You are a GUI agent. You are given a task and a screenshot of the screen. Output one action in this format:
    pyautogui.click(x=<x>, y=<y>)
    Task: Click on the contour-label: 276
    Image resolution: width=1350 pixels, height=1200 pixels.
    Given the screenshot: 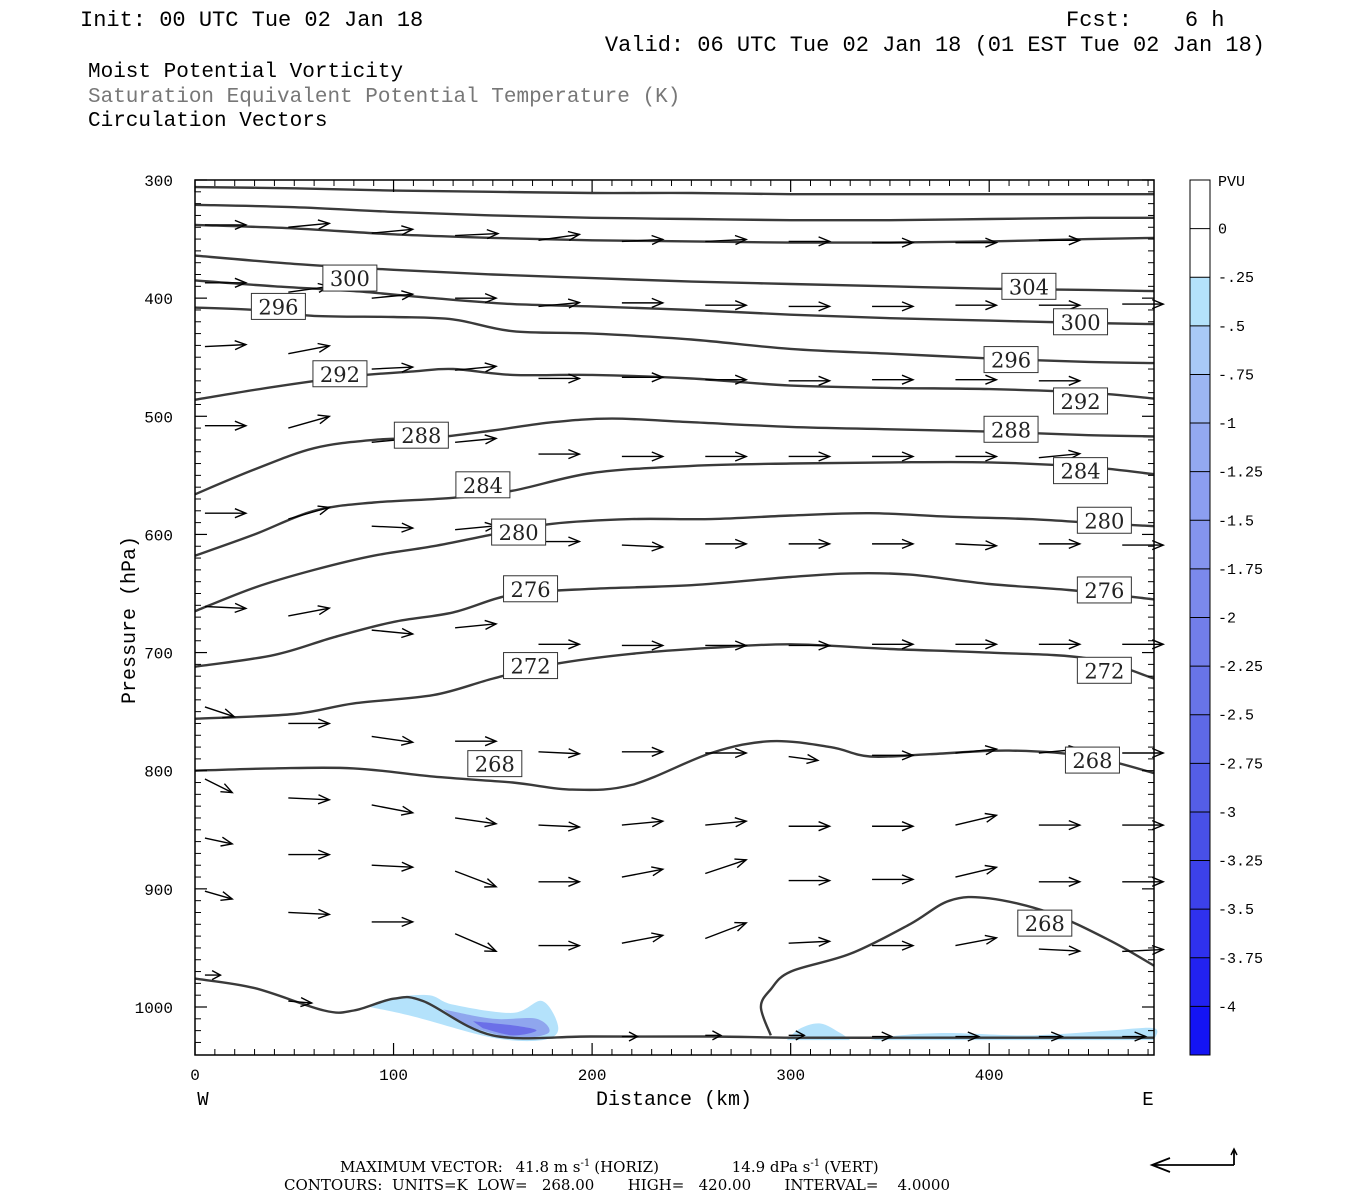 What is the action you would take?
    pyautogui.click(x=1104, y=590)
    